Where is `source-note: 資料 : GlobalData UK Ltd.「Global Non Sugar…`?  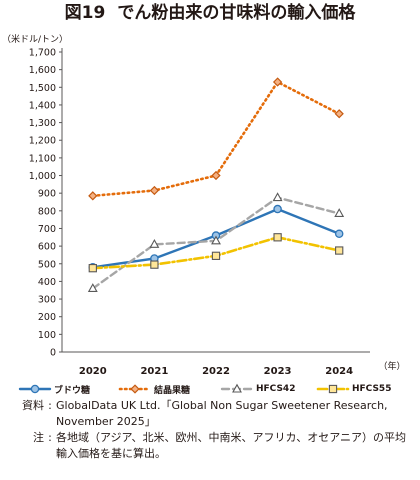
source-note: 資料 : GlobalData UK Ltd.「Global Non Sugar… is located at coordinates (210, 414).